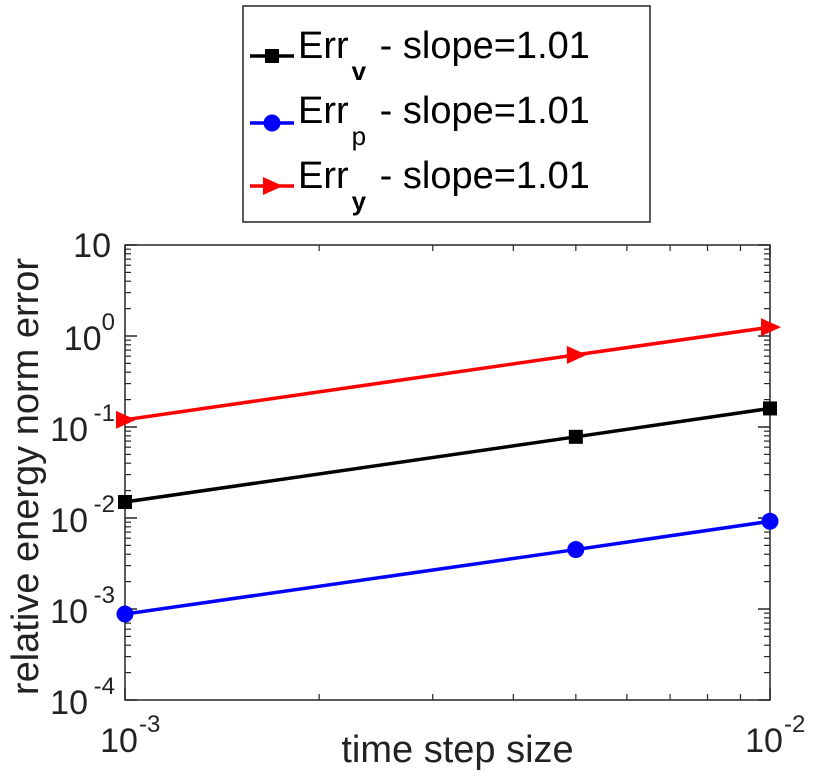 This screenshot has height=778, width=830. What do you see at coordinates (104, 504) in the screenshot?
I see `y-tick-exp: -2` at bounding box center [104, 504].